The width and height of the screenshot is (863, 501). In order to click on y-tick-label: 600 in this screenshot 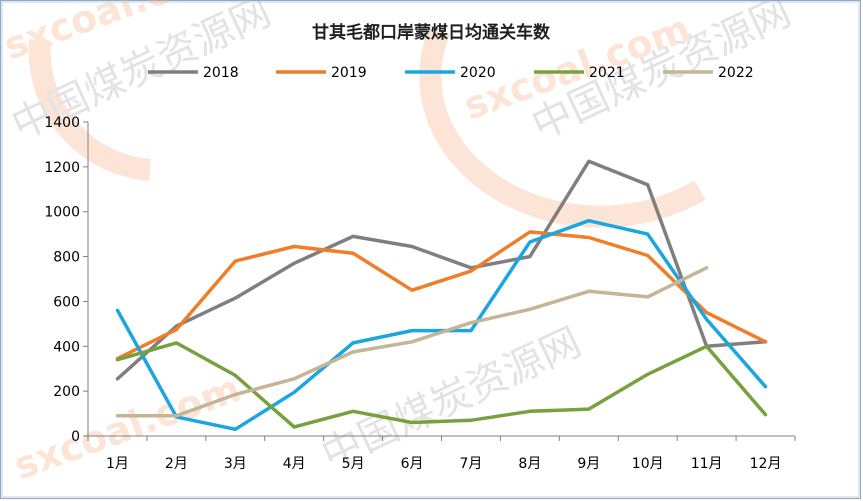, I will do `click(66, 302)`.